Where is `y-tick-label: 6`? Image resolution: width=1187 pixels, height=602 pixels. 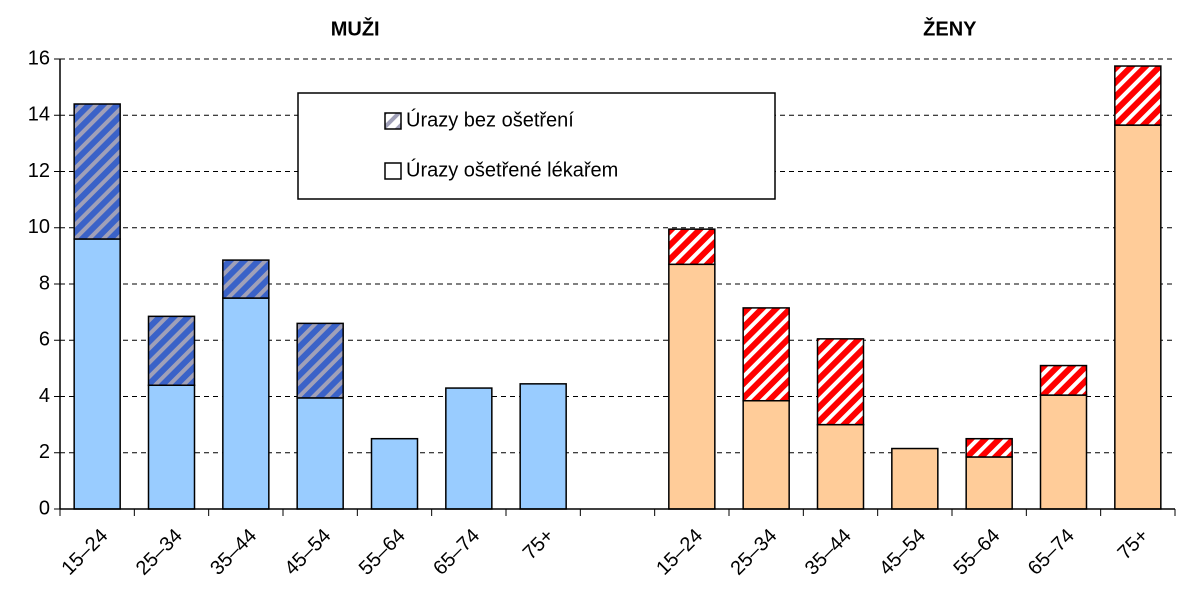
y-tick-label: 6 is located at coordinates (44, 340).